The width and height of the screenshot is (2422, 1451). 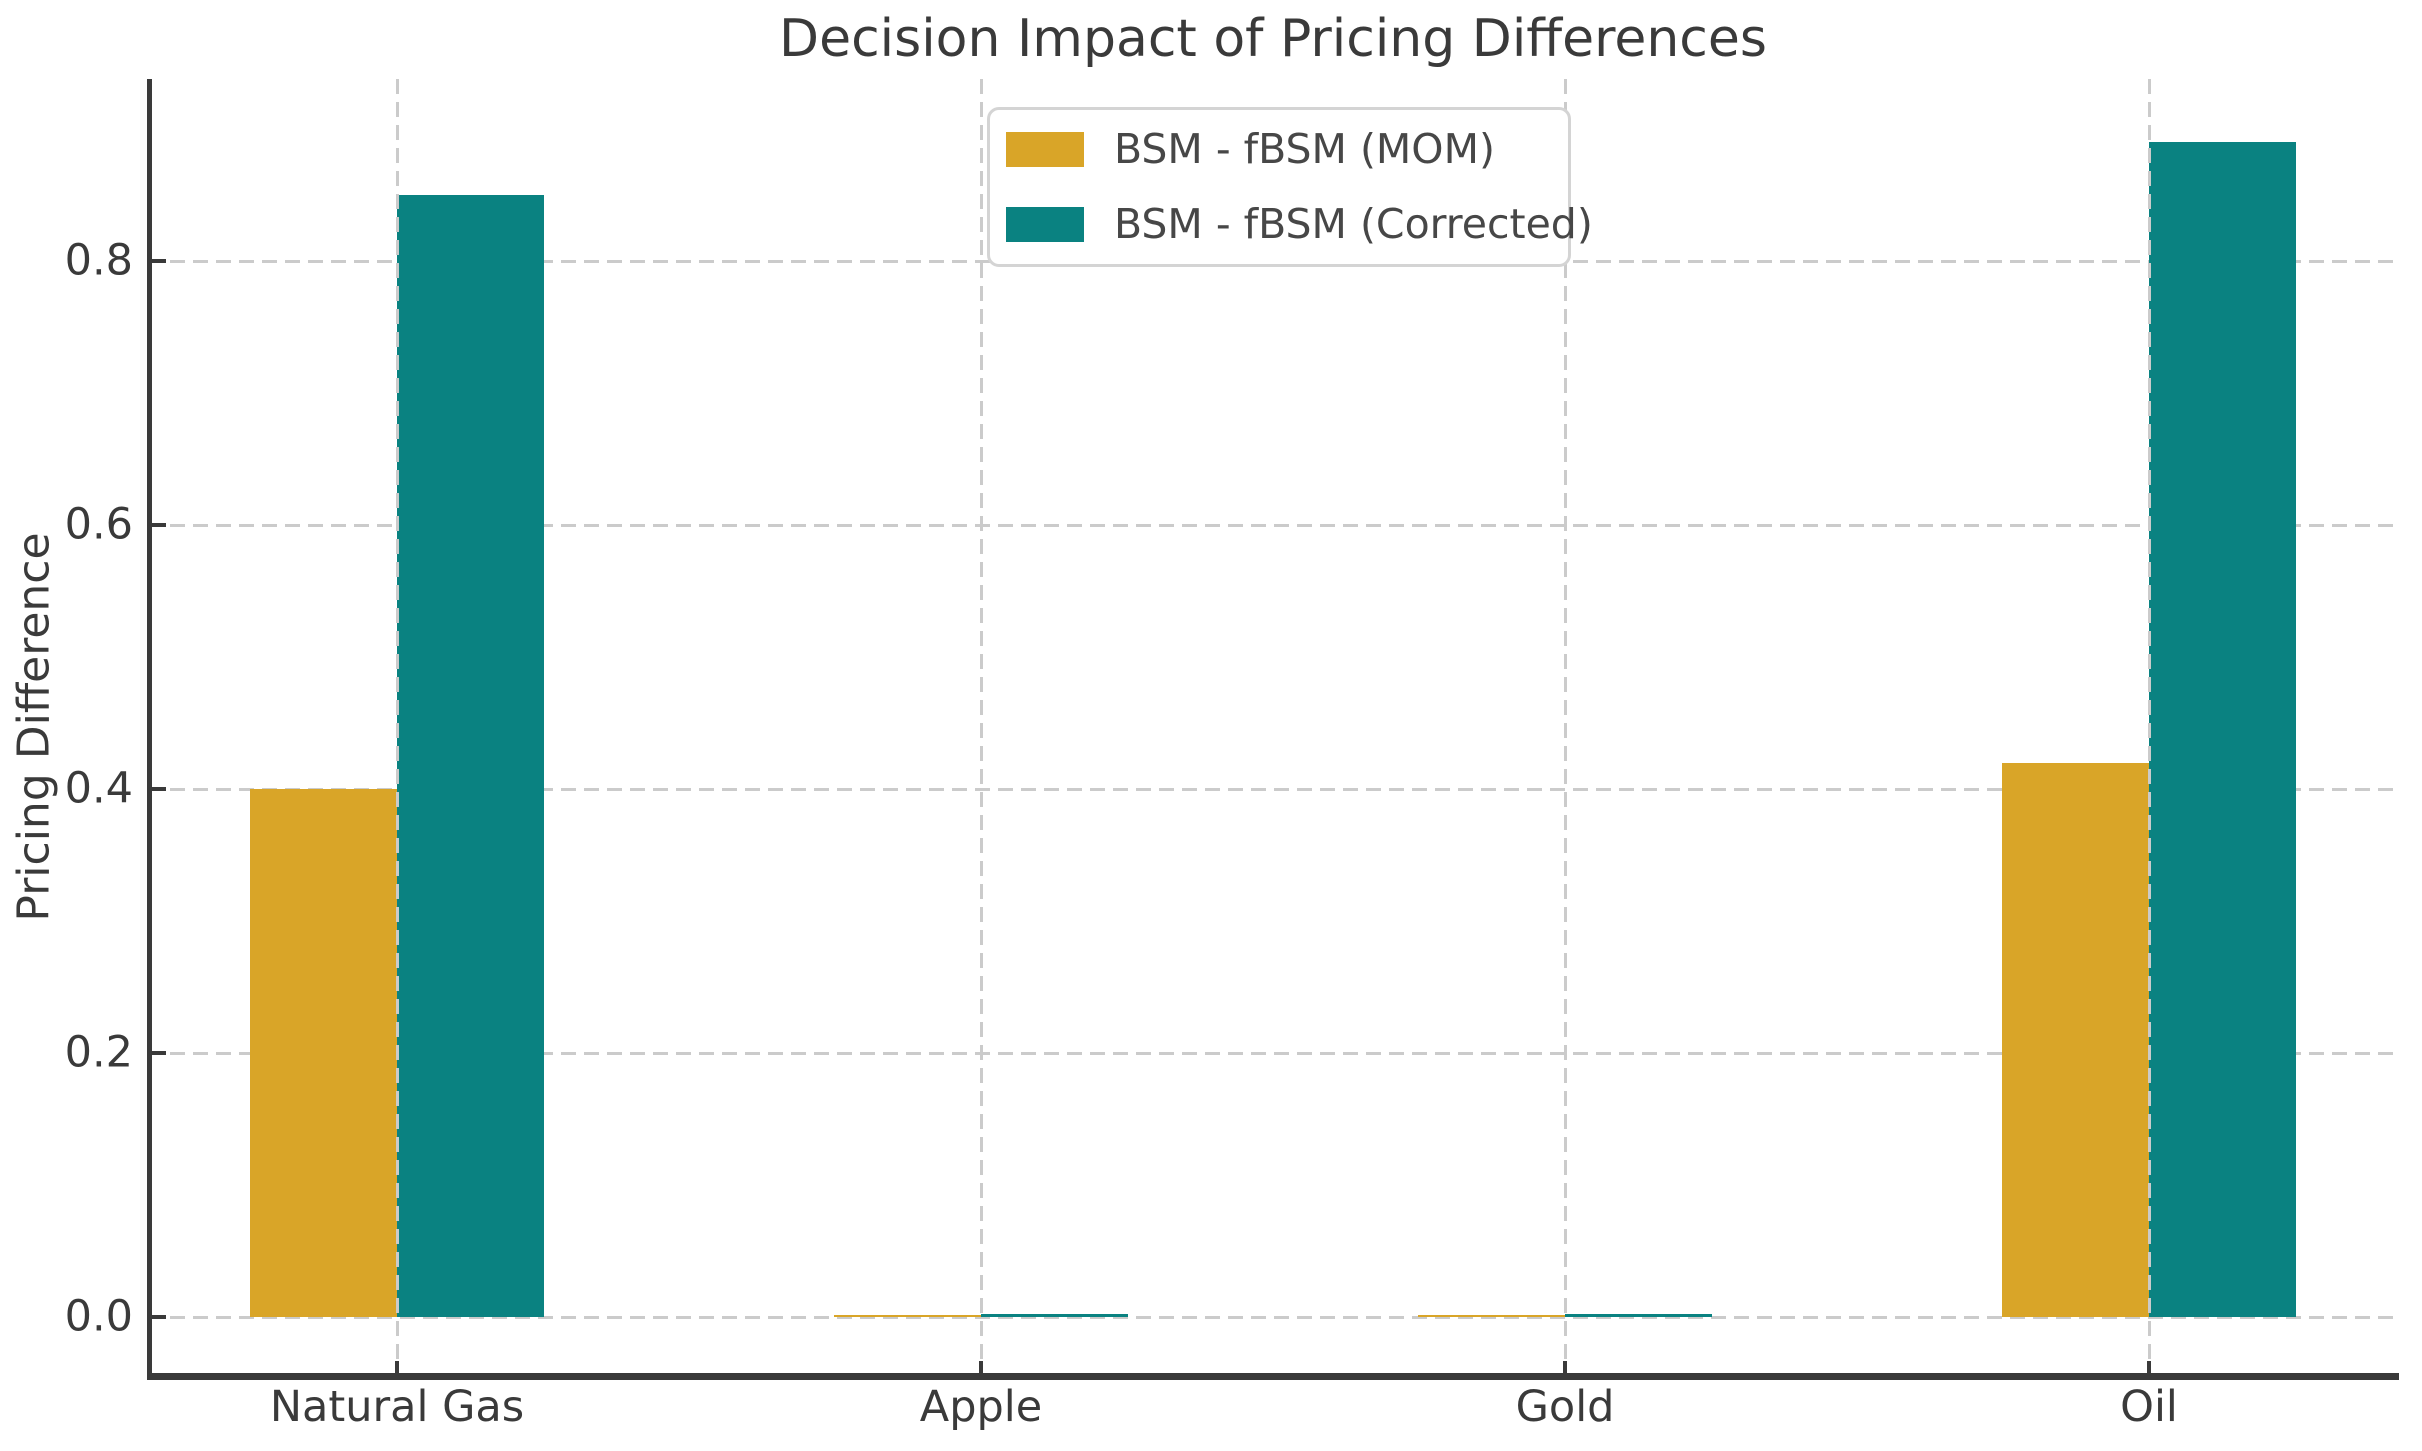 What do you see at coordinates (2075, 1039) in the screenshot?
I see `bar-oil-mom` at bounding box center [2075, 1039].